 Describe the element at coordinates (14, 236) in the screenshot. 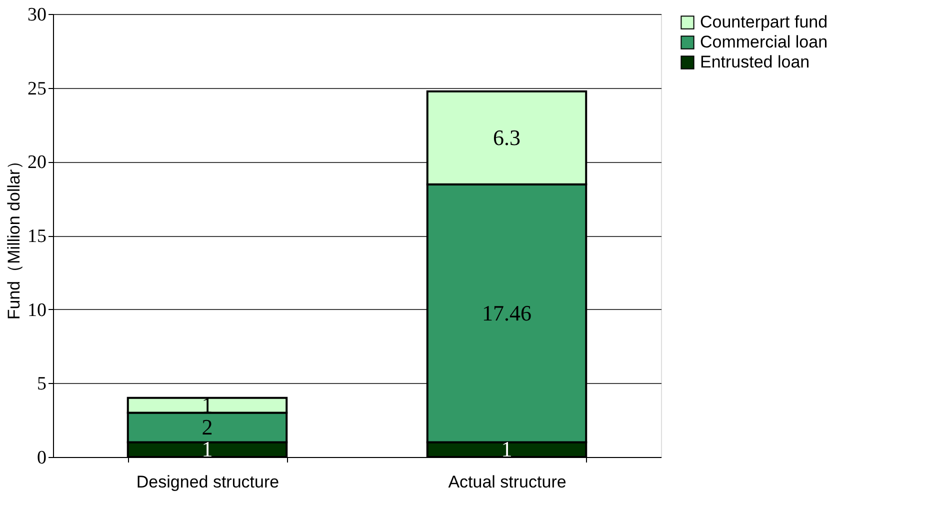

I see `y-axis-title: Fund（Million dollar）` at that location.